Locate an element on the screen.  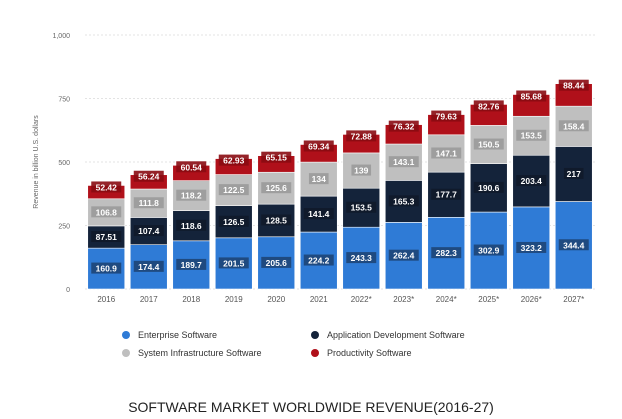
y-tick-label: 1,000 is located at coordinates (61, 36).